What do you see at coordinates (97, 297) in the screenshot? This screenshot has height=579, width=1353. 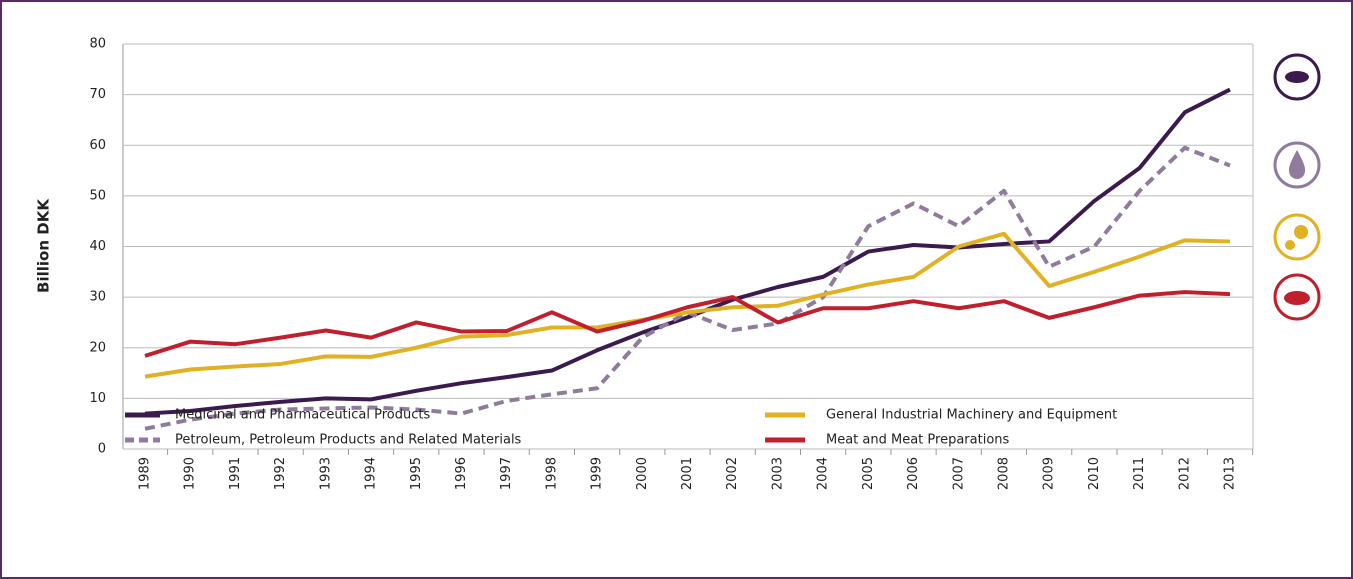 I see `y-tick-label: 30` at bounding box center [97, 297].